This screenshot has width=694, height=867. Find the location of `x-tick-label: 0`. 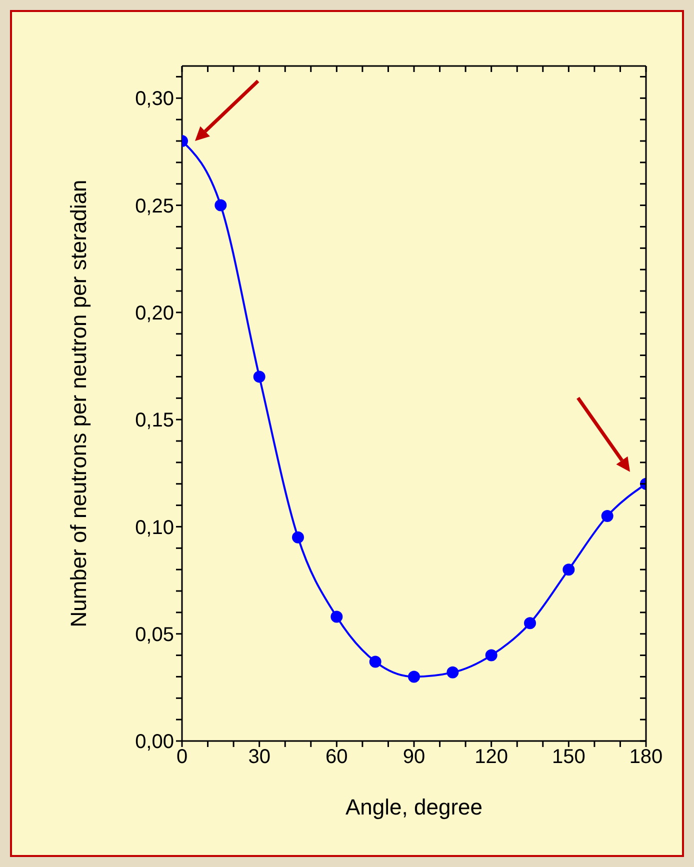

x-tick-label: 0 is located at coordinates (182, 757).